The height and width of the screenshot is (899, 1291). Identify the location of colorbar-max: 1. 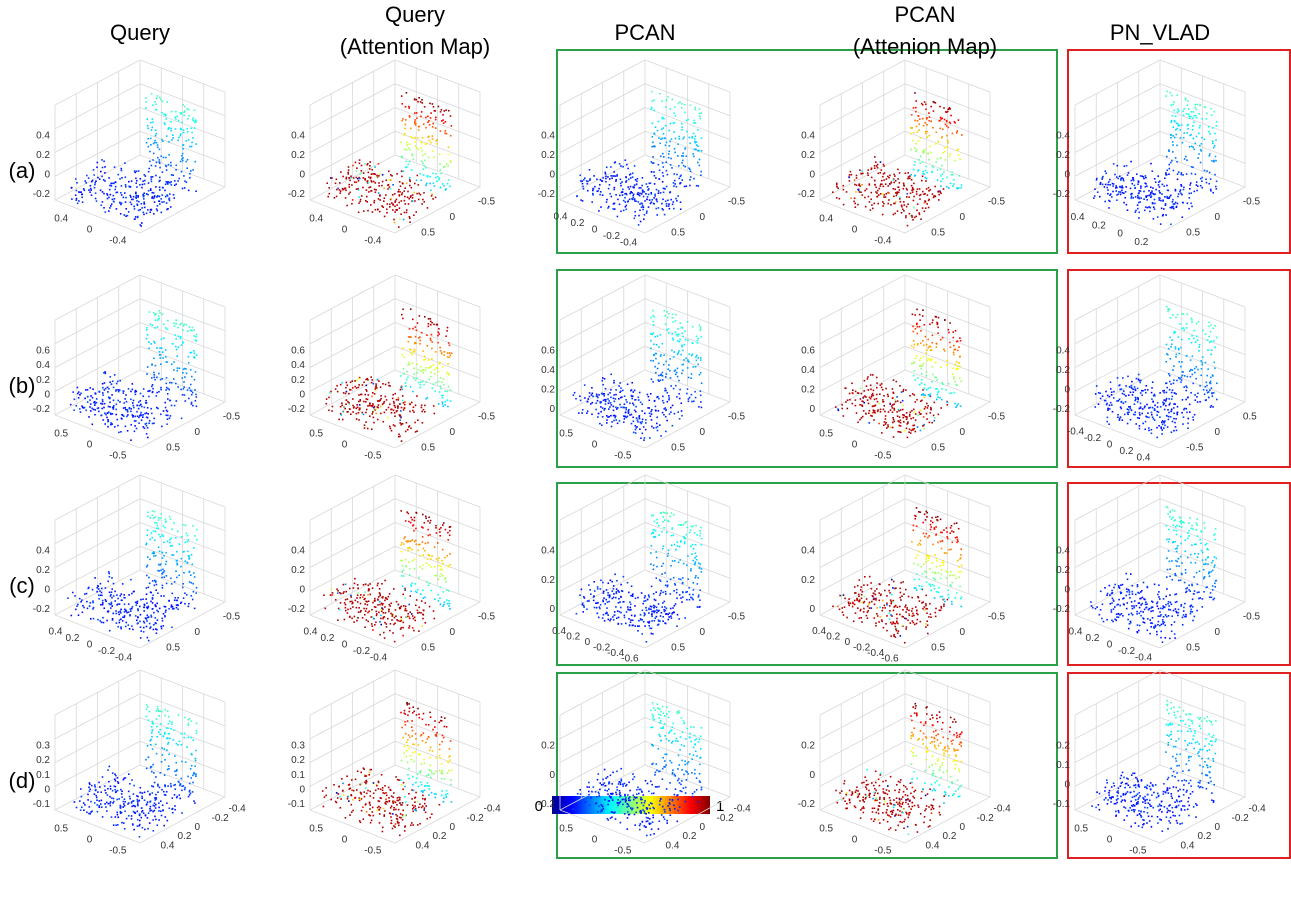
(720, 806).